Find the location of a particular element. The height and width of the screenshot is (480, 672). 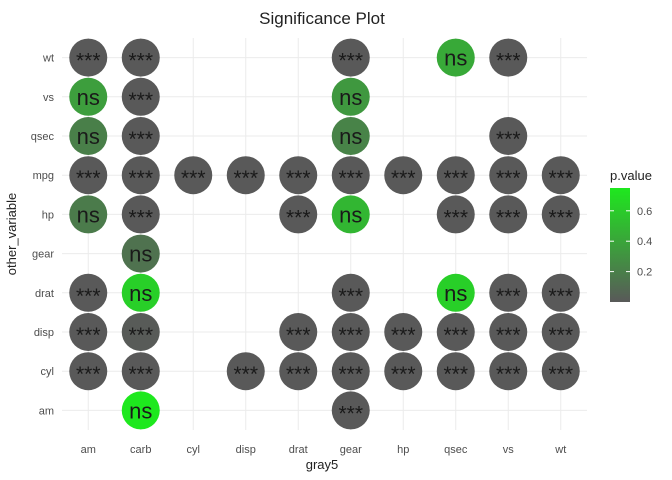

legend-ticks: 0.2 0.4 0.6 is located at coordinates (631, 242).